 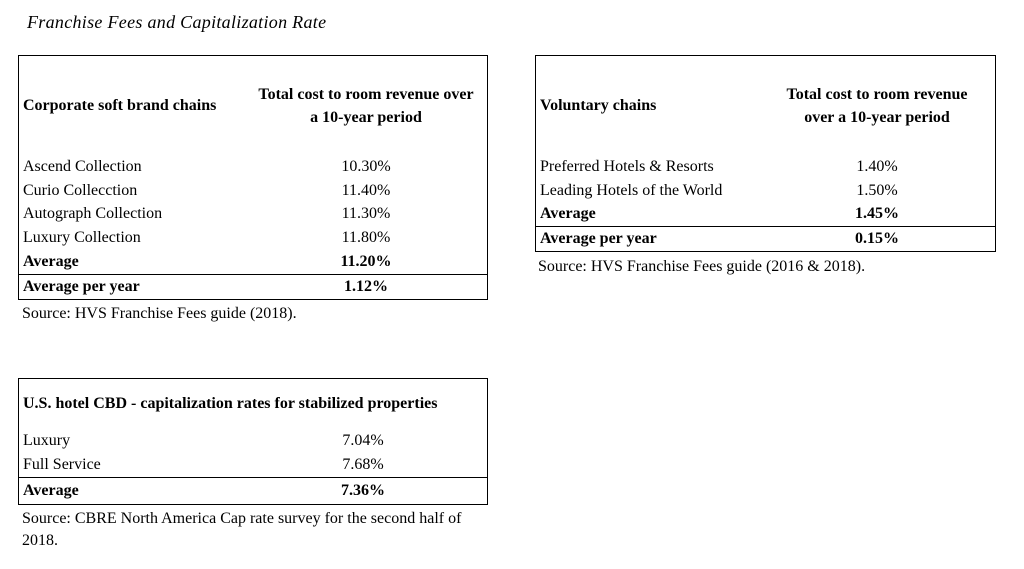 I want to click on table-row-average: Average 1.45%, so click(x=765, y=215).